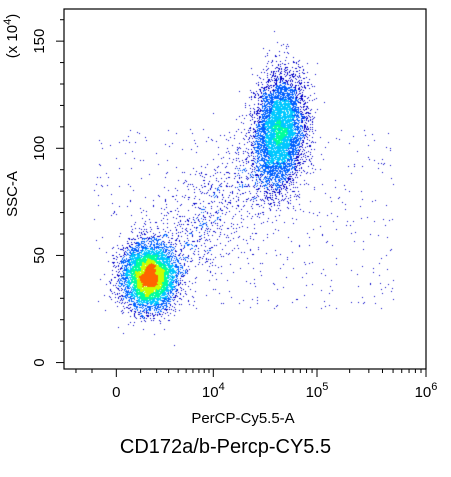  What do you see at coordinates (426, 391) in the screenshot?
I see `x-tick-label: 10⁶` at bounding box center [426, 391].